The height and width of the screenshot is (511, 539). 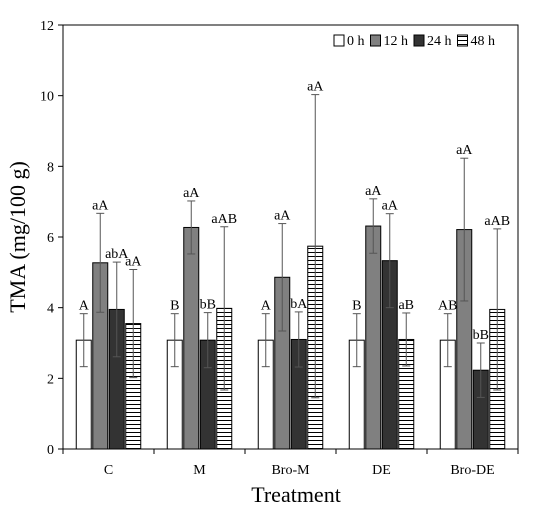 What do you see at coordinates (396, 41) in the screenshot?
I see `legend-label: 12 h` at bounding box center [396, 41].